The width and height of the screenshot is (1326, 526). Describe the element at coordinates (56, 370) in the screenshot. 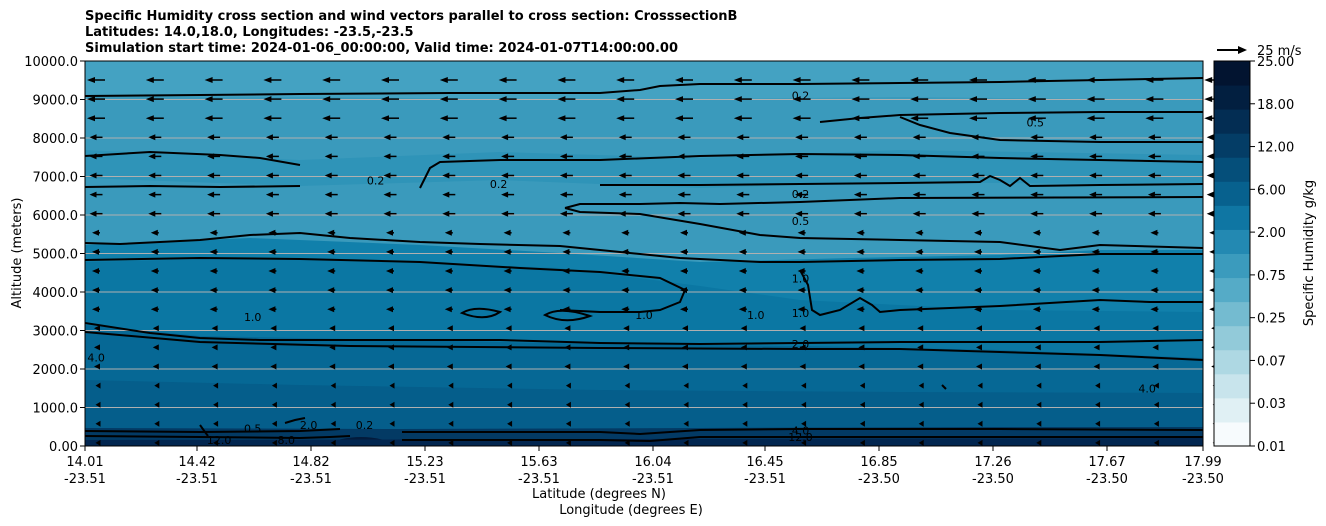

I see `y-tick-label: 2000.0` at that location.